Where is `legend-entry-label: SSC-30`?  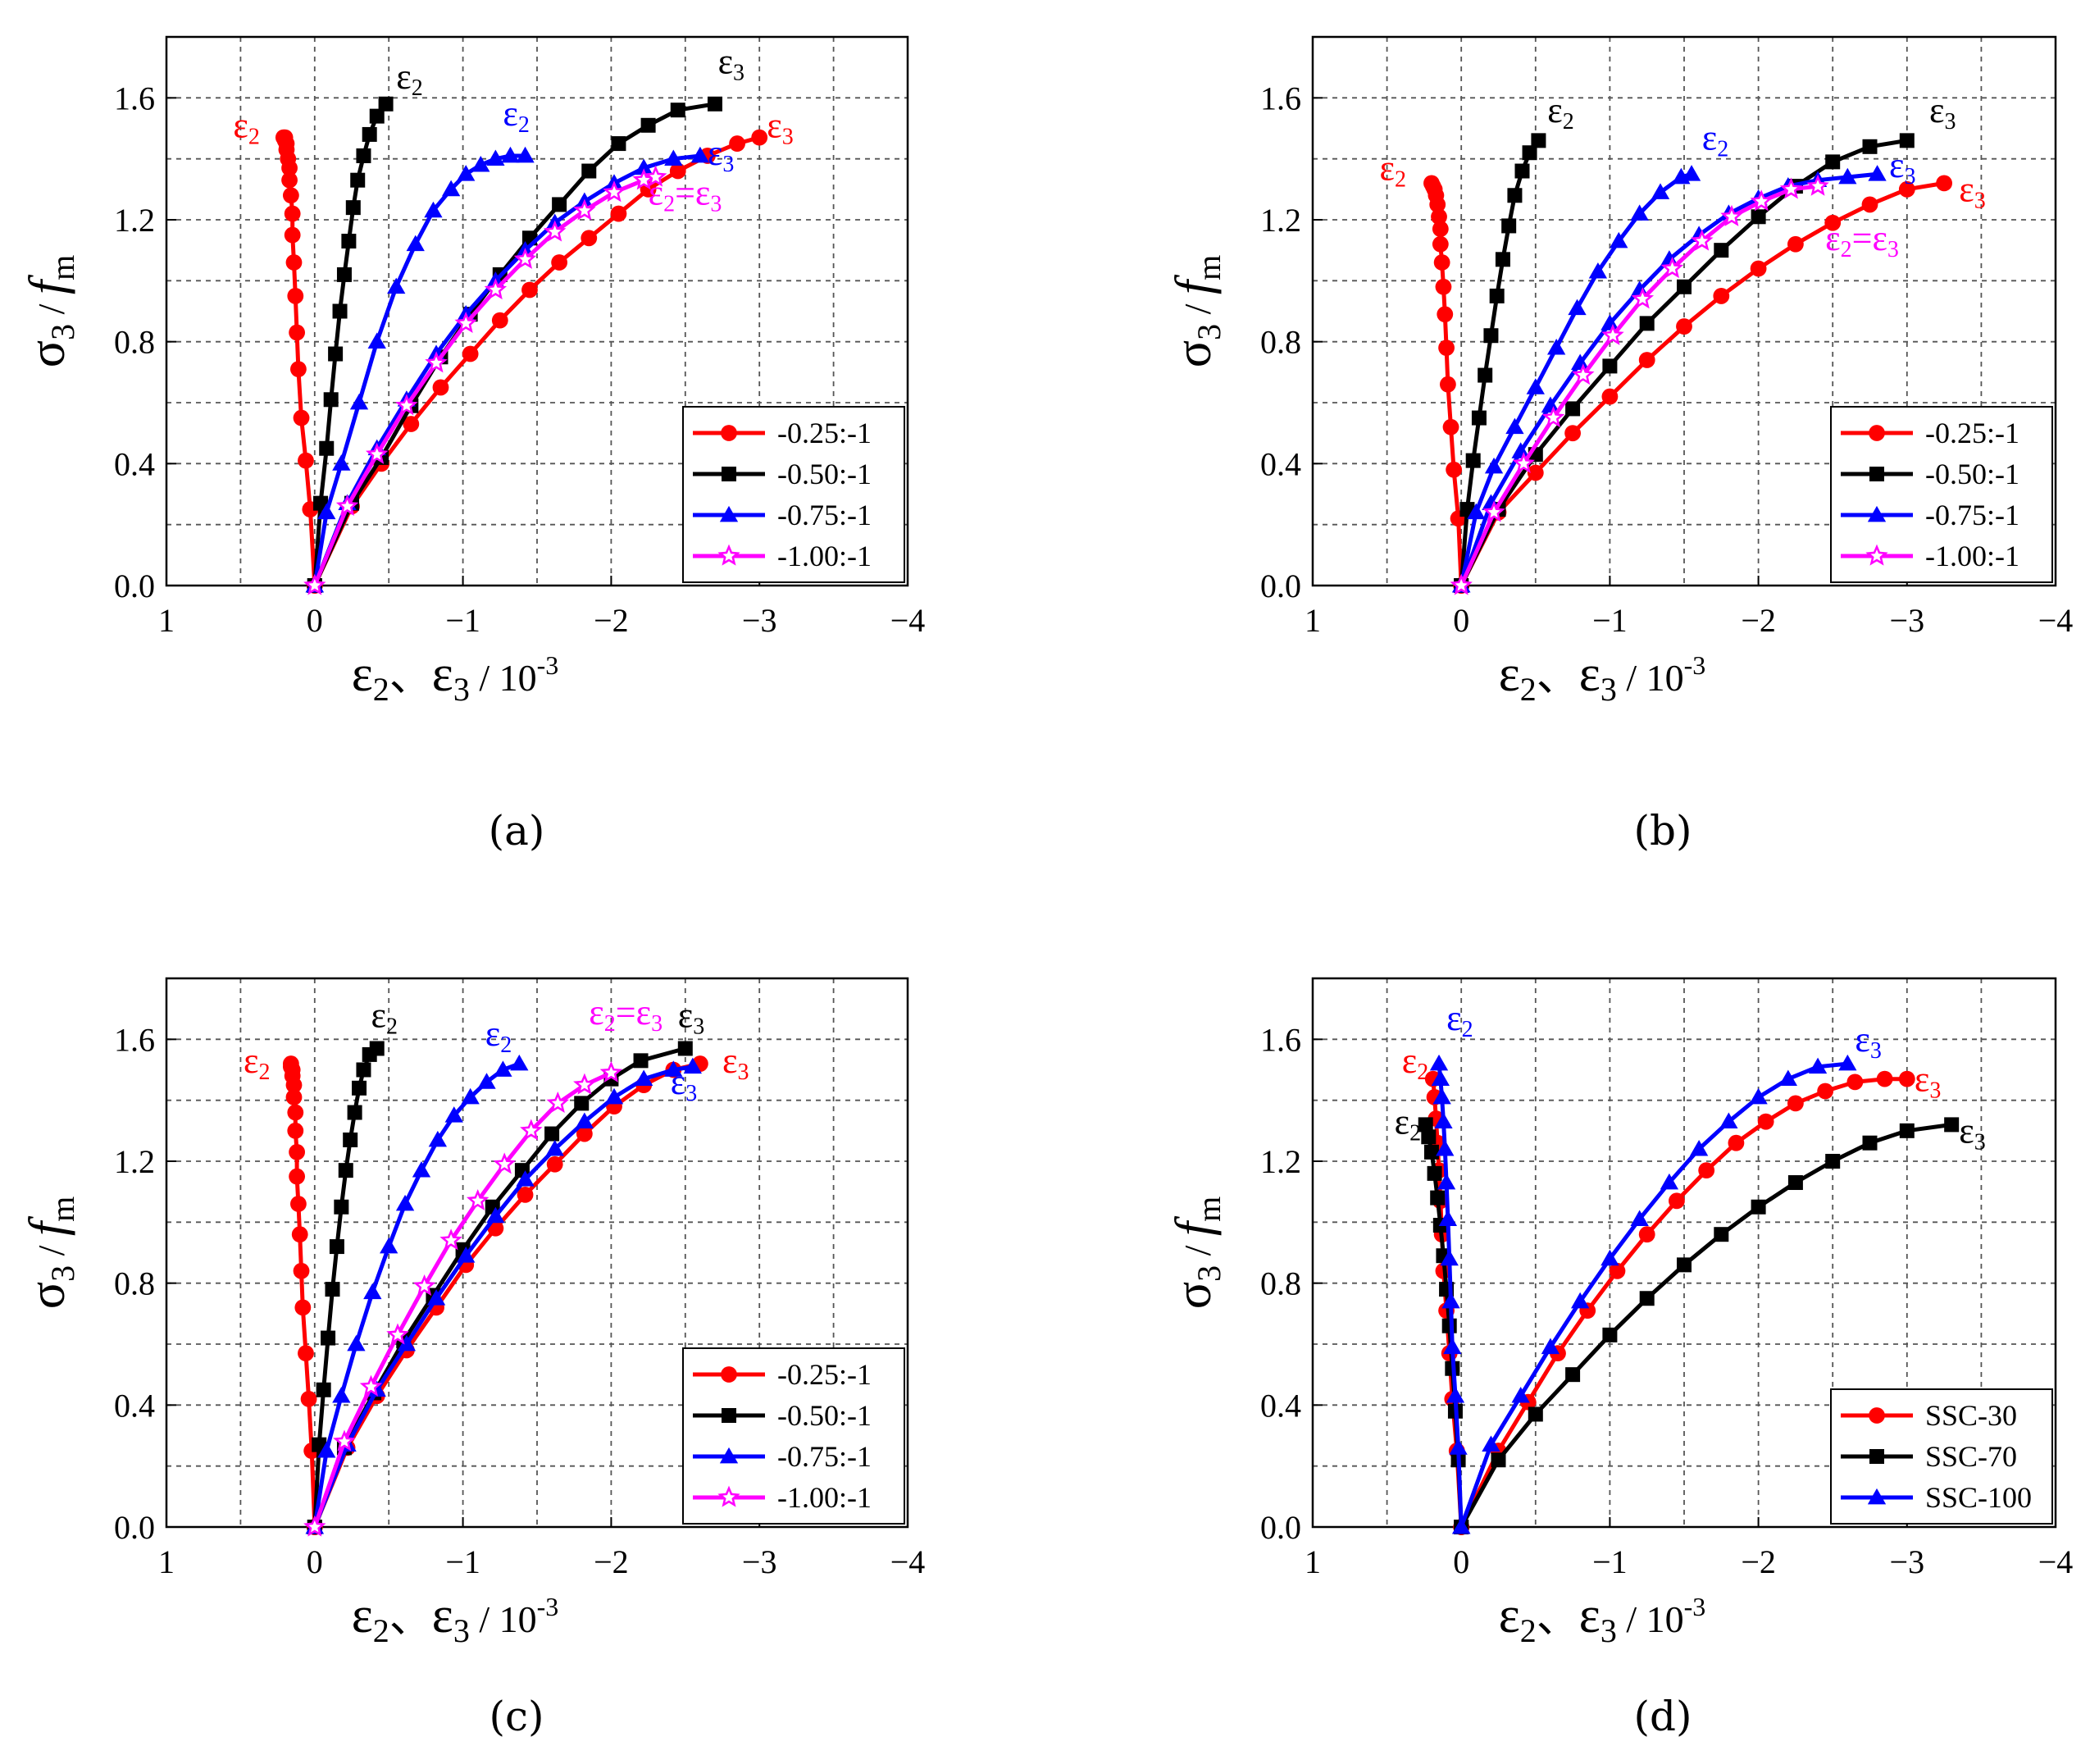 legend-entry-label: SSC-30 is located at coordinates (1971, 1415).